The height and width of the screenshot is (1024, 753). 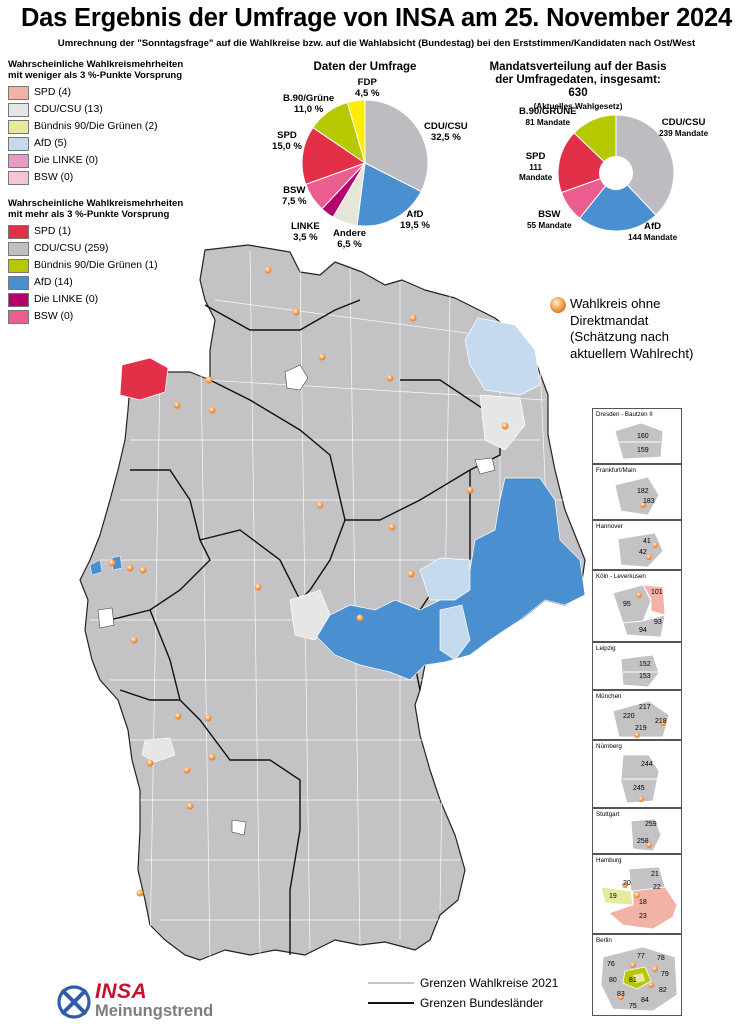 I want to click on survey-label-value: 19,5 %, so click(x=415, y=225).